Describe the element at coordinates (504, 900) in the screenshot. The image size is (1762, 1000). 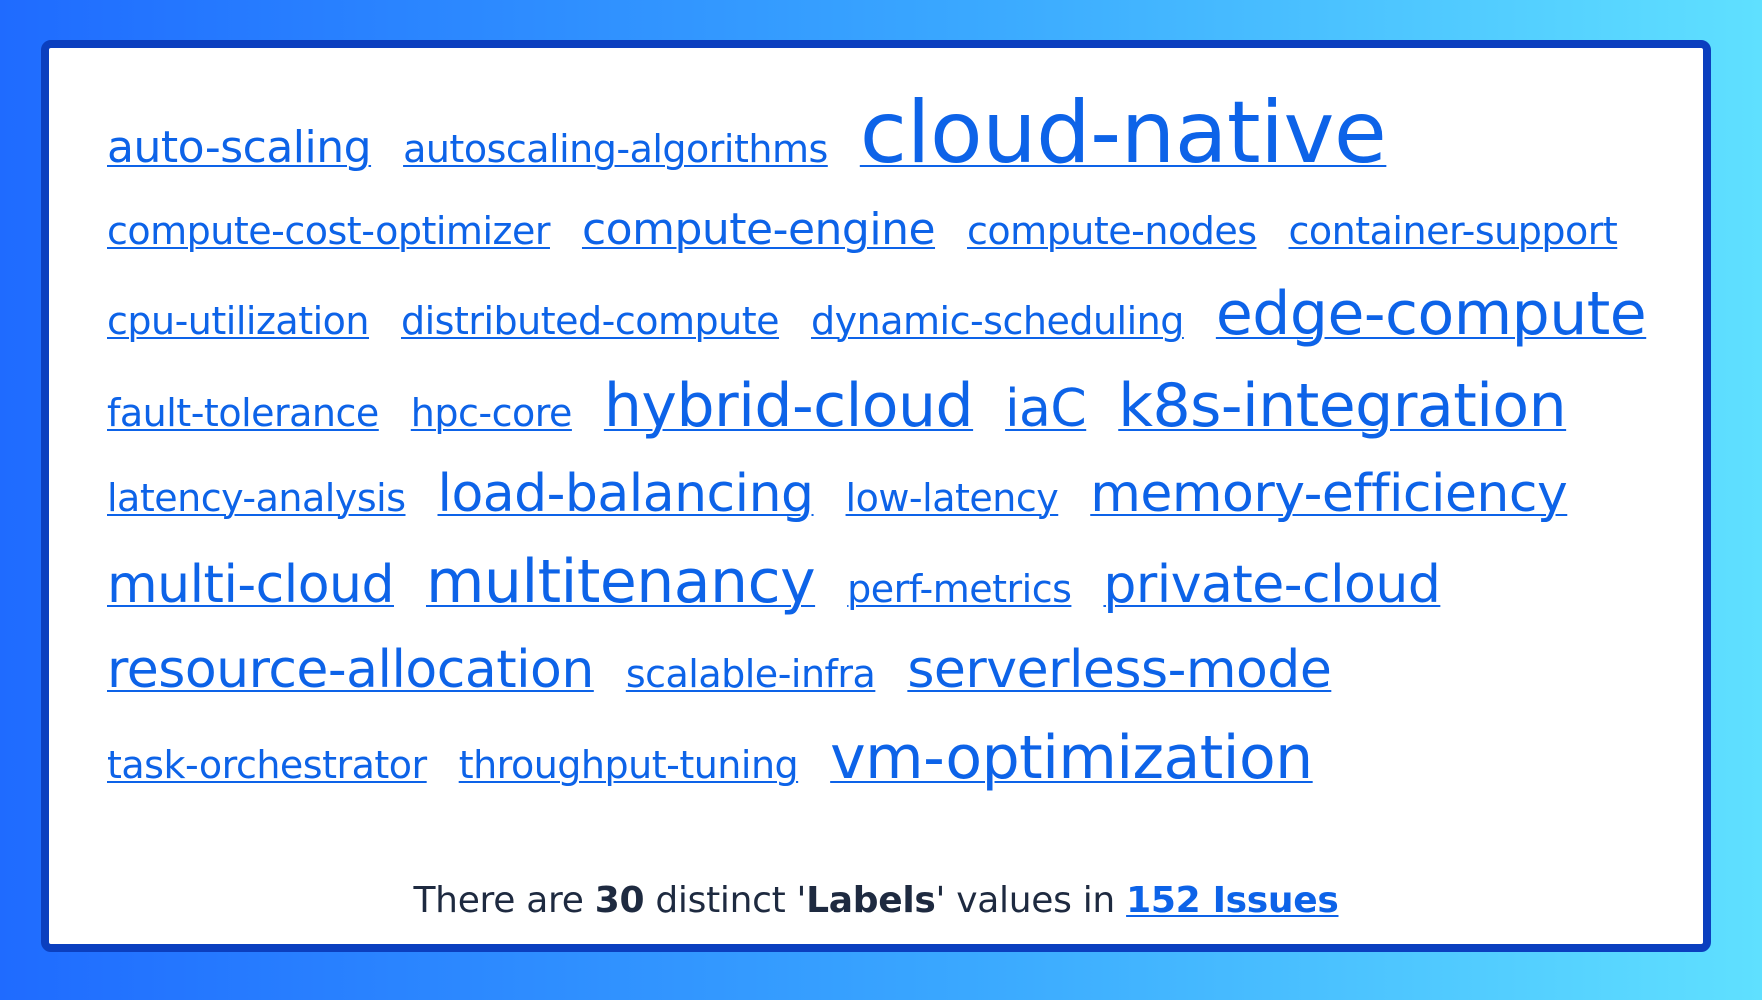
I see `summary-prefix: There are` at that location.